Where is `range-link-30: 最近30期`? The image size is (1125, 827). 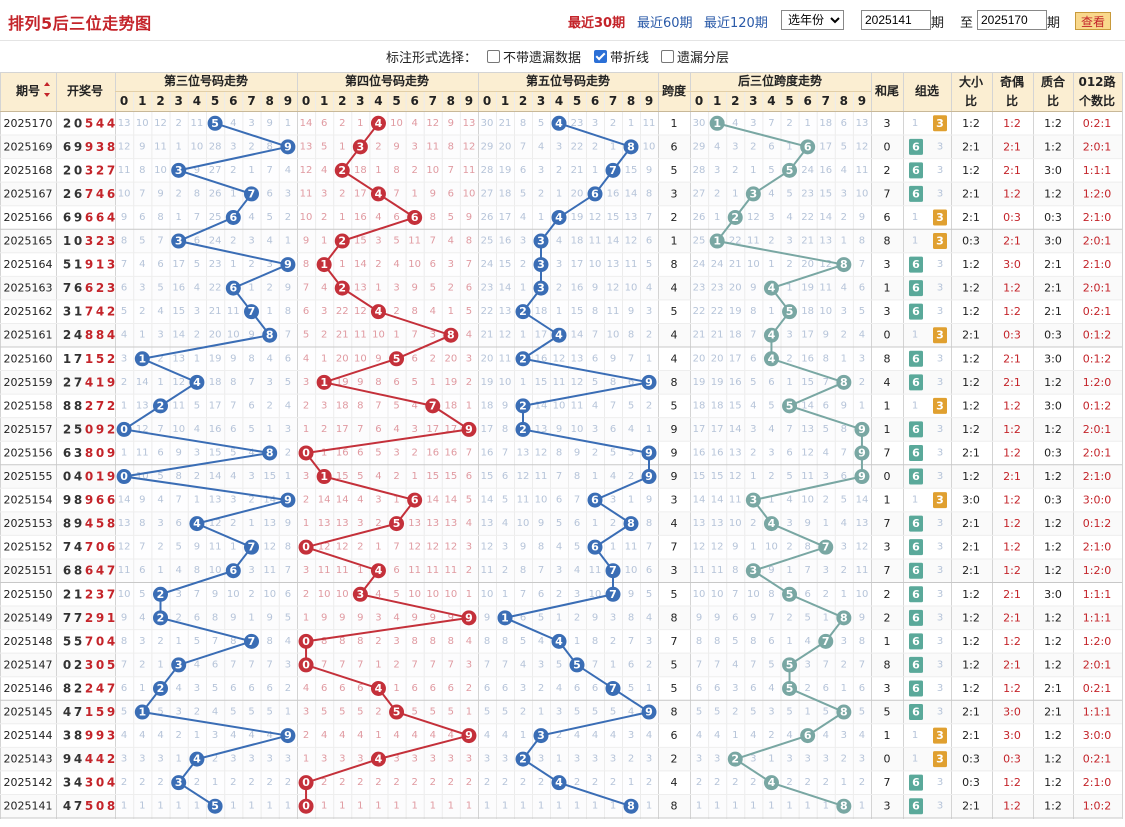 range-link-30: 最近30期 is located at coordinates (597, 23).